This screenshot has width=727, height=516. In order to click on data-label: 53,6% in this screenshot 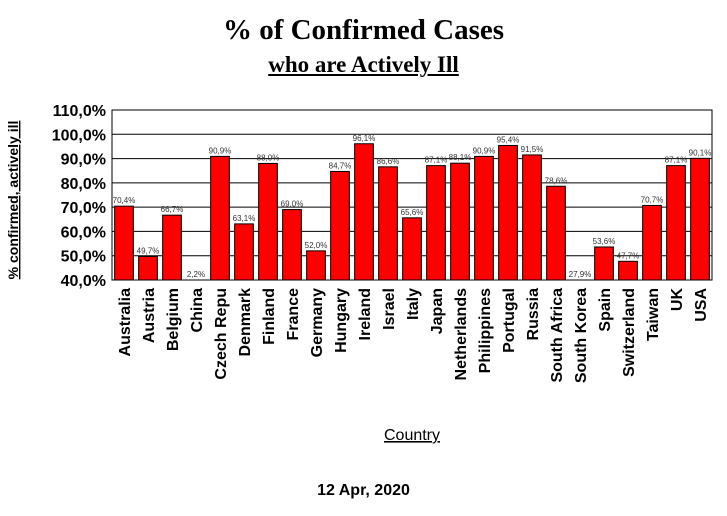, I will do `click(604, 241)`.